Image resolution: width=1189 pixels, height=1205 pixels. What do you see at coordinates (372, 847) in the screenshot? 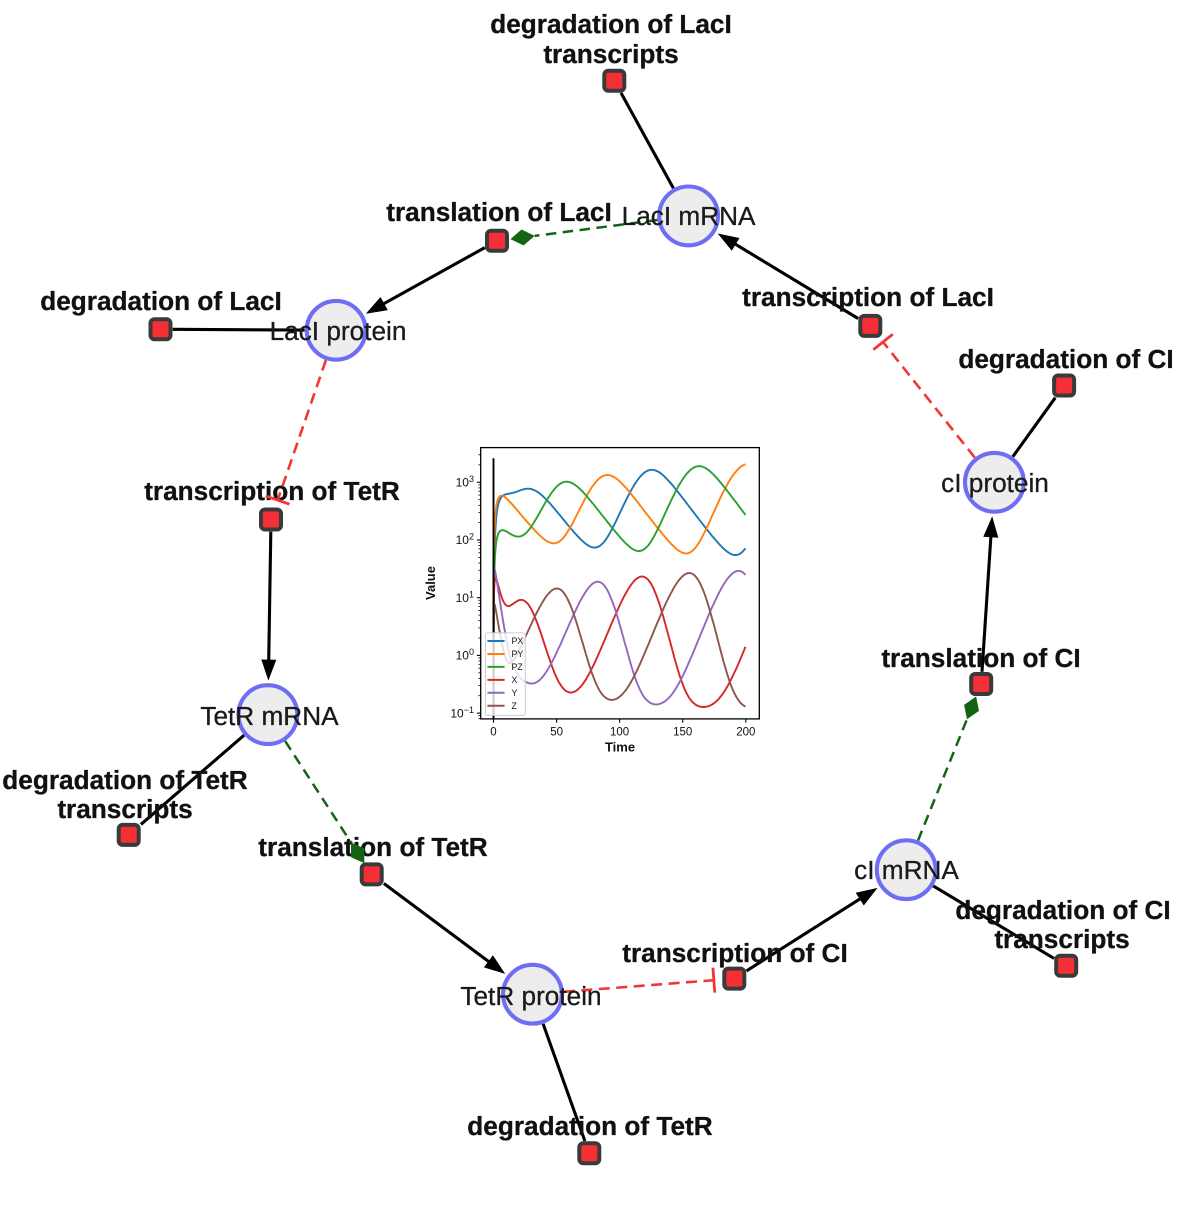
I see `svg-text: translation of TetR` at bounding box center [372, 847].